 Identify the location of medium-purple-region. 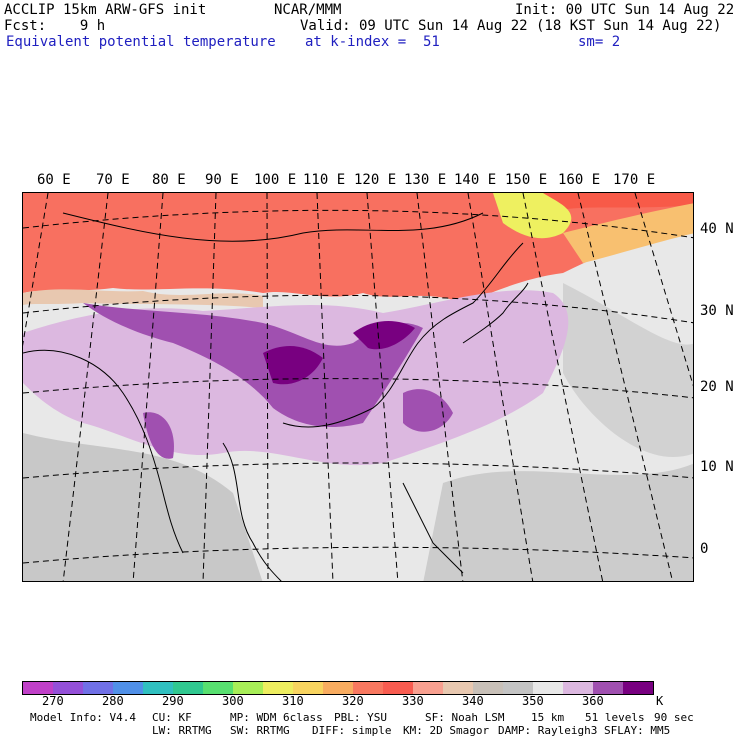
(253, 365).